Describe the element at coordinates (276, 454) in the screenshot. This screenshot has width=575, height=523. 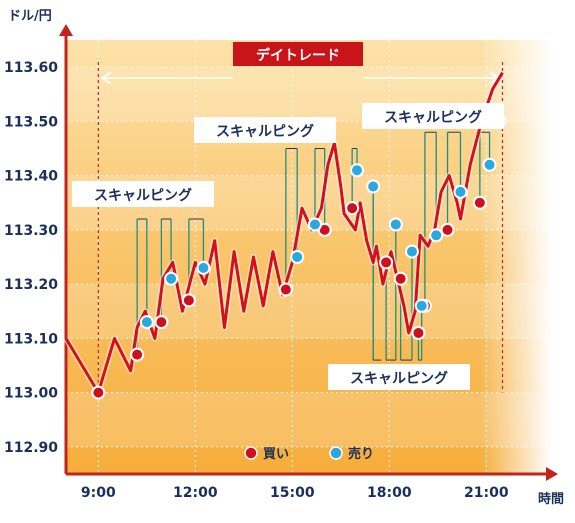
I see `legend-buy-label: 買い` at that location.